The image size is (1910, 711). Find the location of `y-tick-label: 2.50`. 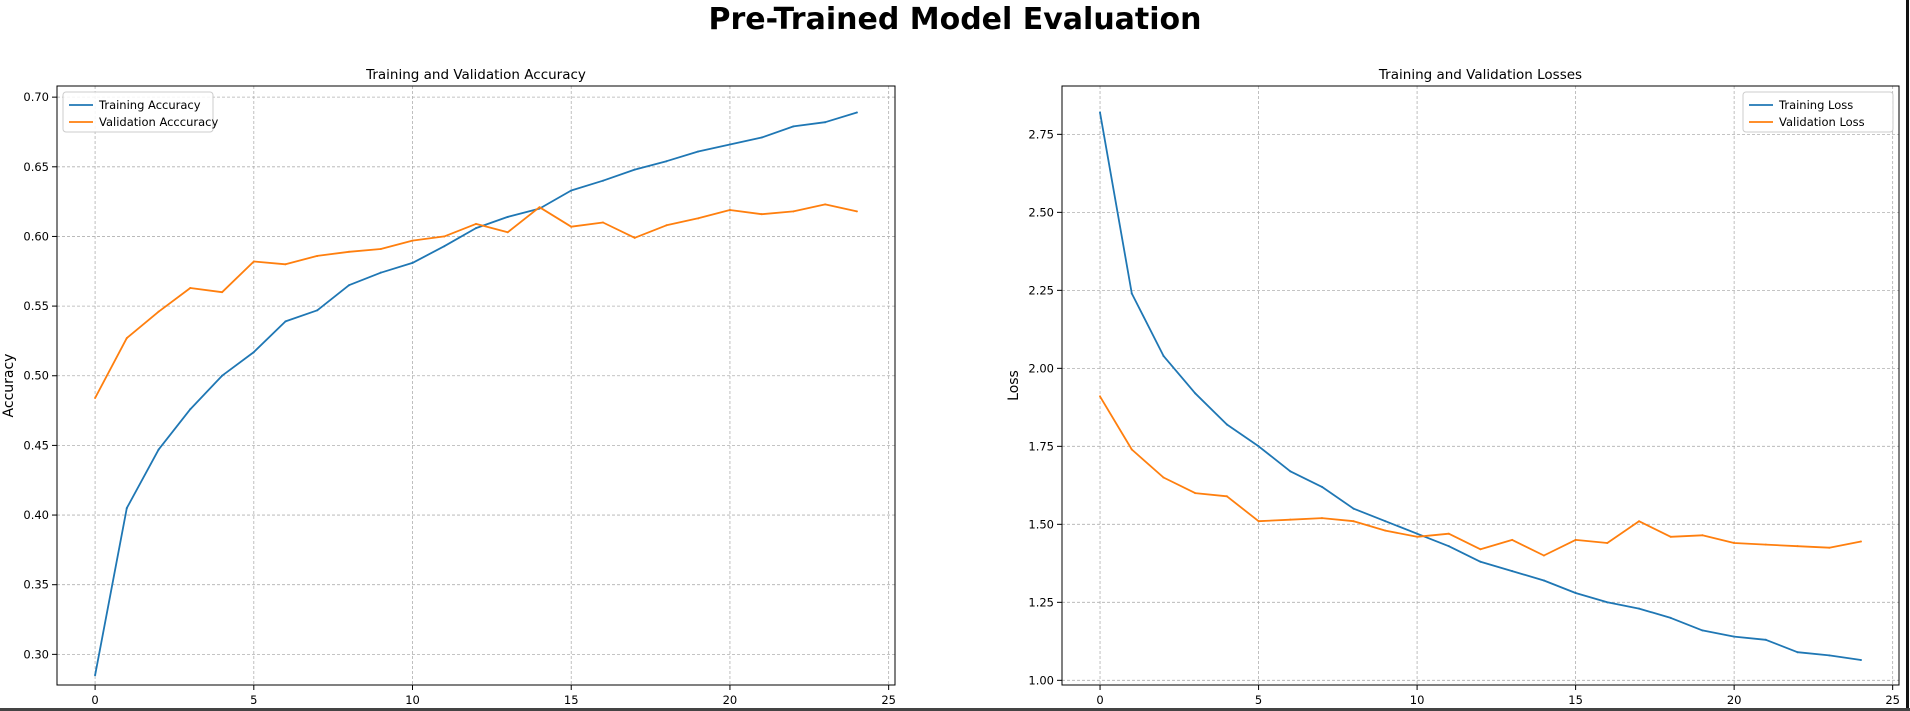

y-tick-label: 2.50 is located at coordinates (1041, 212).